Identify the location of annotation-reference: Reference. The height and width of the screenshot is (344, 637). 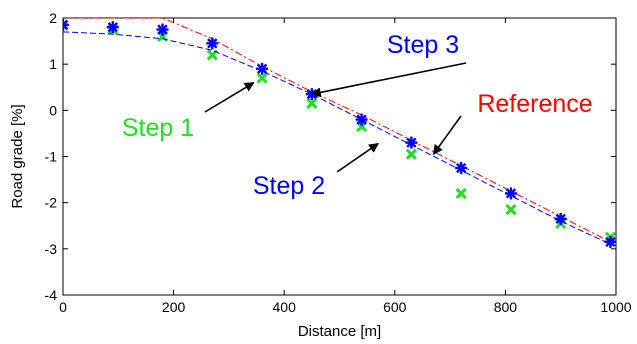
(534, 104).